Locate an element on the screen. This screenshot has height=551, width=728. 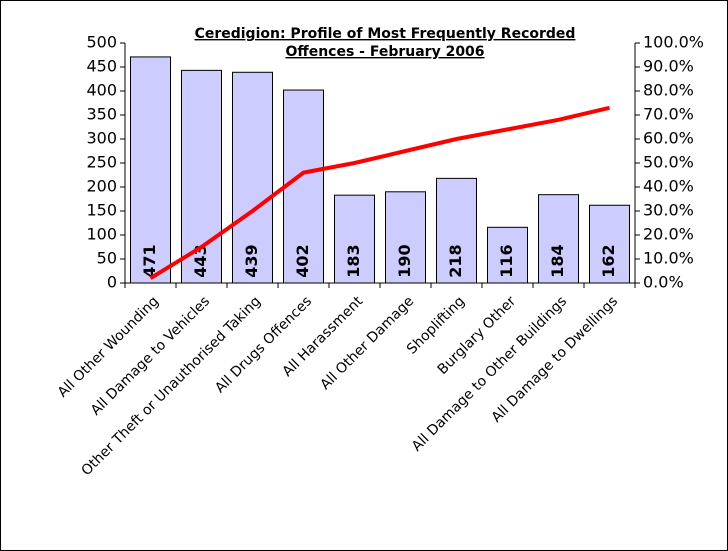
value-label: 439 is located at coordinates (251, 260).